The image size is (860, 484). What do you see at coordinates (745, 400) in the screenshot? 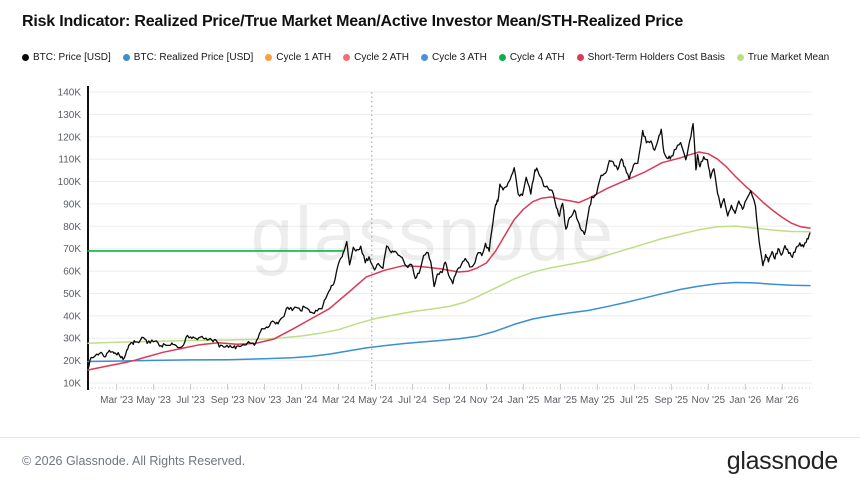
I see `x-tick-label: Jan '26` at bounding box center [745, 400].